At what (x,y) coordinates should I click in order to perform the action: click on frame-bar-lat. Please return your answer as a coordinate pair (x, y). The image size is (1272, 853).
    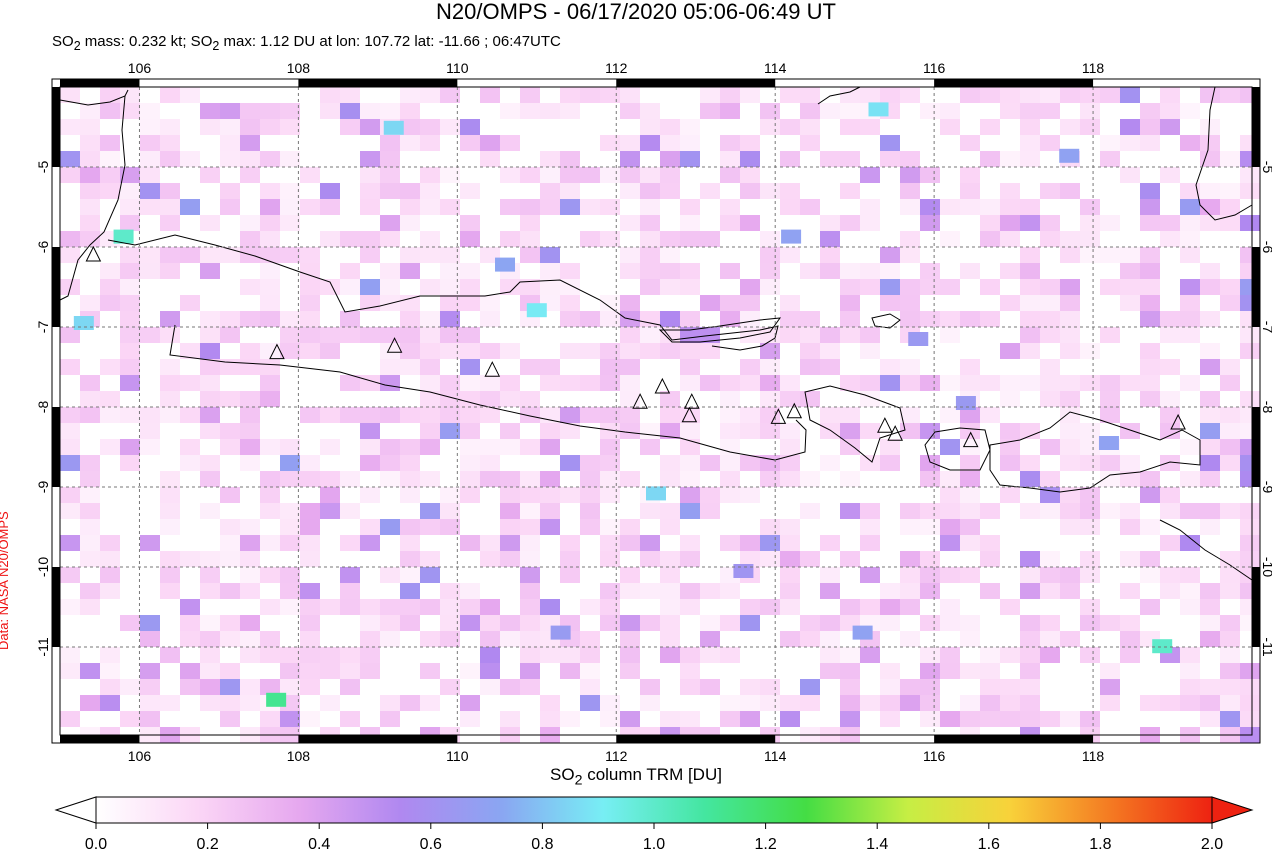
    Looking at the image, I should click on (1256, 607).